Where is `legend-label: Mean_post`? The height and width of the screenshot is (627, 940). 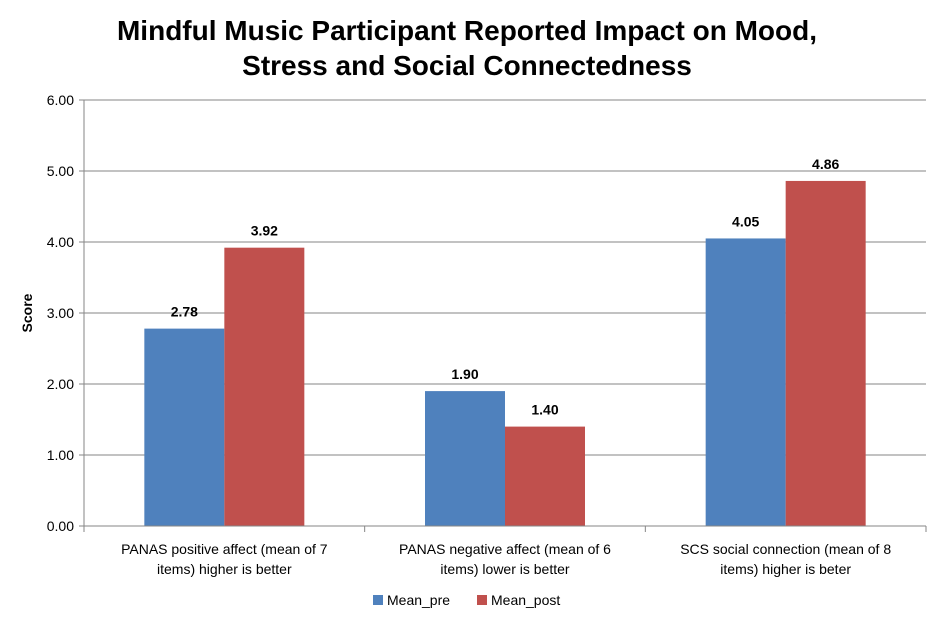
legend-label: Mean_post is located at coordinates (525, 600).